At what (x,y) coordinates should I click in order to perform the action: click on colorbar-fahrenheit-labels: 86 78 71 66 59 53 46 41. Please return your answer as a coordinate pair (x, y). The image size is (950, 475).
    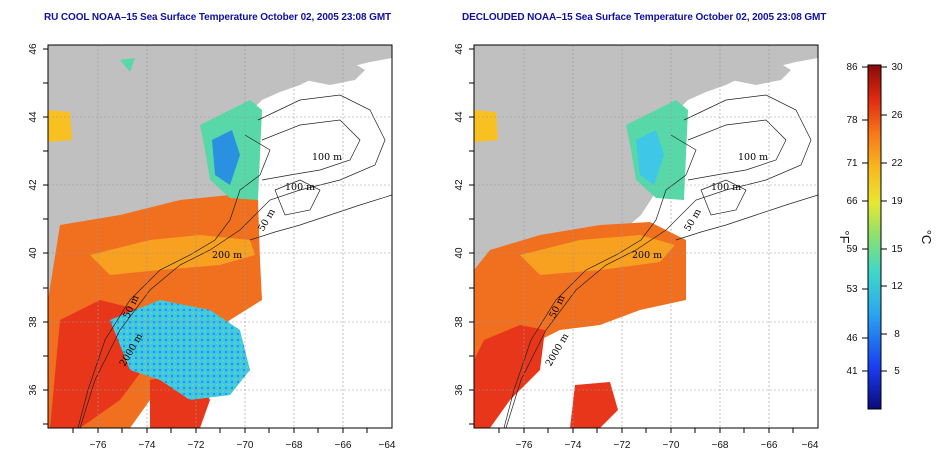
    Looking at the image, I should click on (852, 219).